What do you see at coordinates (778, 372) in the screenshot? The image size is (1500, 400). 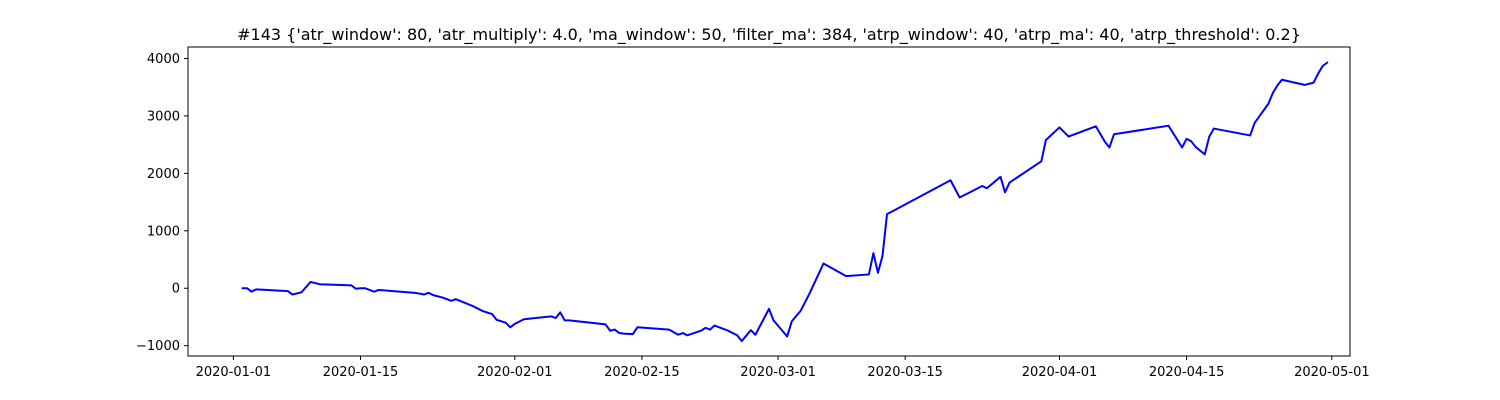 I see `x-tick-label: 2020-03-01` at bounding box center [778, 372].